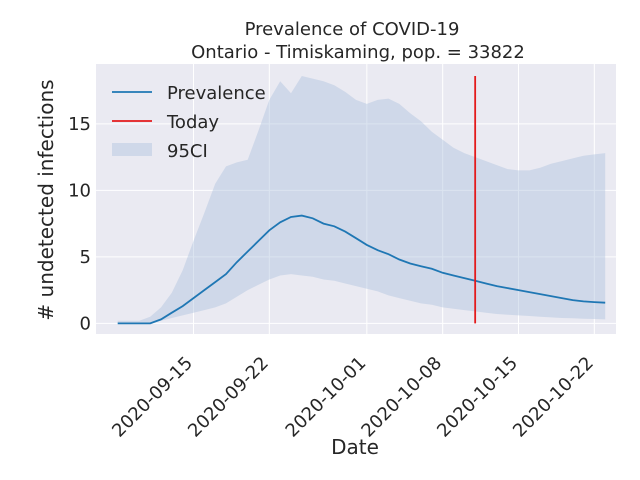 The width and height of the screenshot is (640, 480). I want to click on y-tick-label: 0, so click(85, 323).